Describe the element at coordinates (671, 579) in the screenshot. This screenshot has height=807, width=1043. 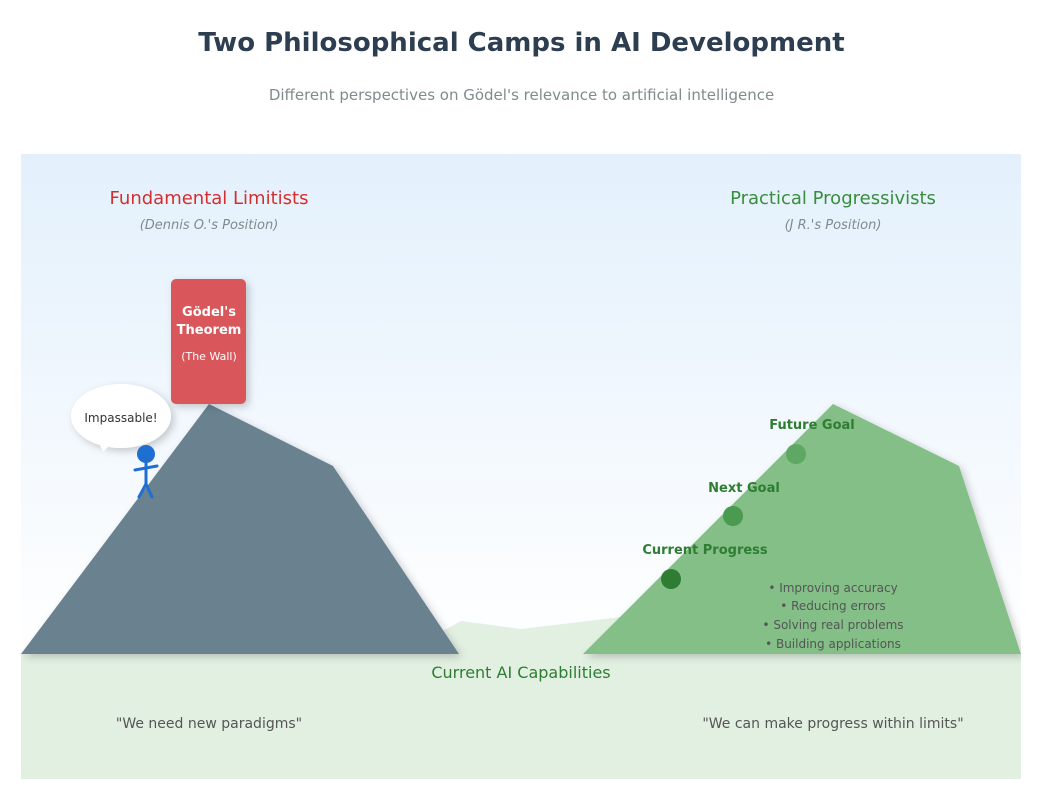
I see `current-progress-dot` at that location.